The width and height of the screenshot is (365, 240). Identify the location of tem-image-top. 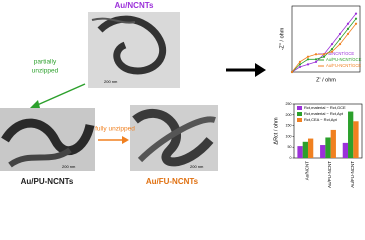
(134, 50).